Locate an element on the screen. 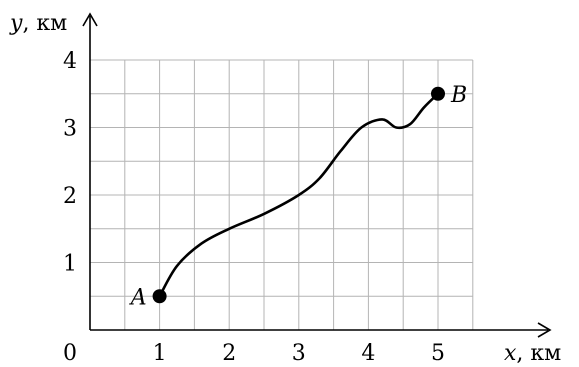 This screenshot has width=579, height=367. x-axis-label-var: x is located at coordinates (510, 353).